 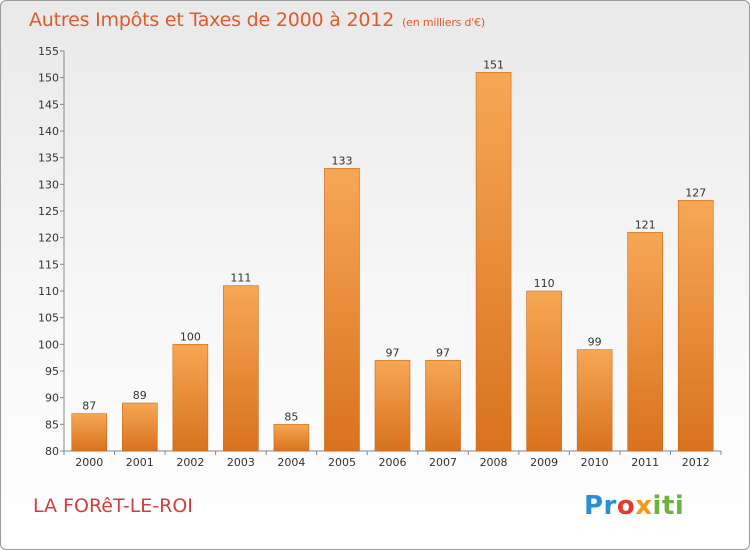 What do you see at coordinates (634, 506) in the screenshot?
I see `proxiti-logo: Proxiti` at bounding box center [634, 506].